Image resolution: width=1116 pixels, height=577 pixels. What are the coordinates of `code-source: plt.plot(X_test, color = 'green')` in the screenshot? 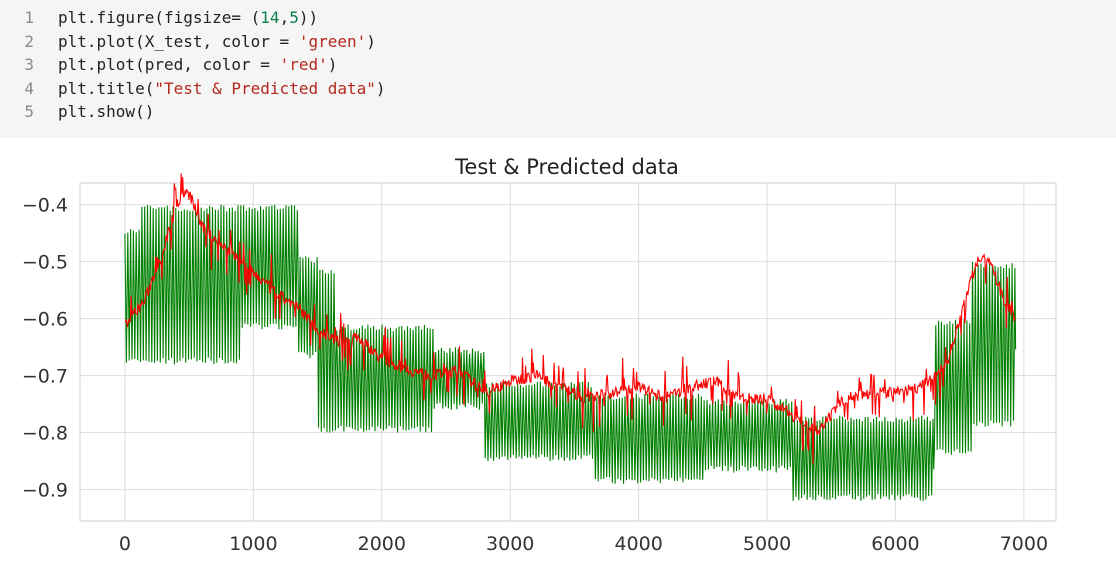 It's located at (217, 41).